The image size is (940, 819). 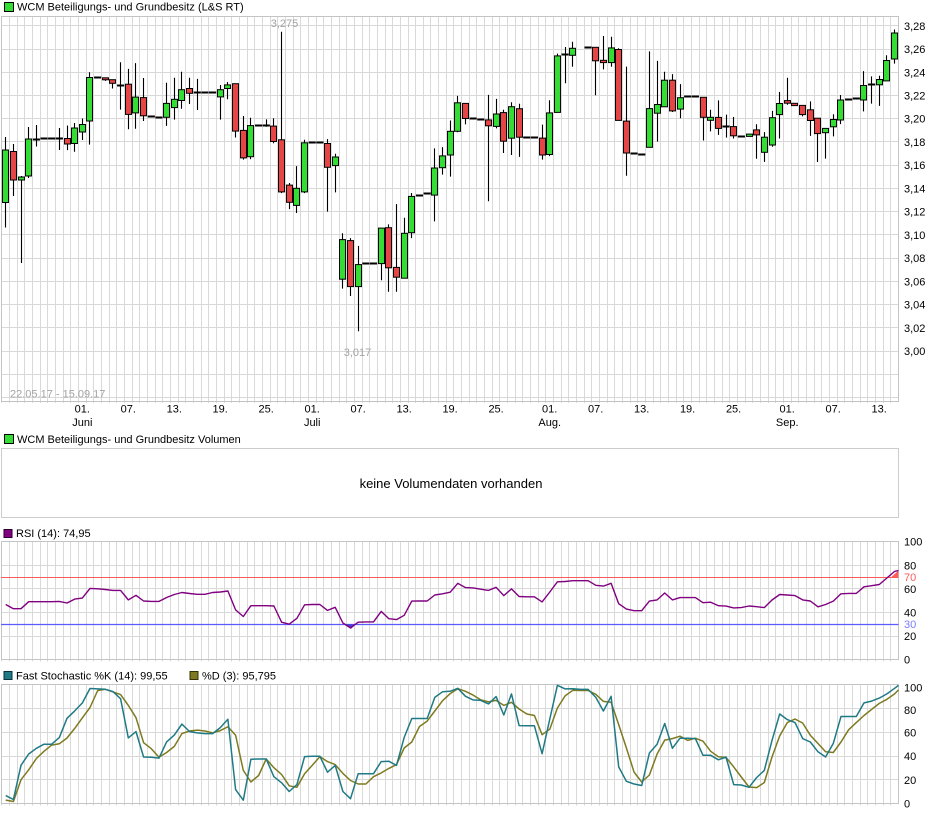 What do you see at coordinates (914, 143) in the screenshot?
I see `svg-text: 3,18` at bounding box center [914, 143].